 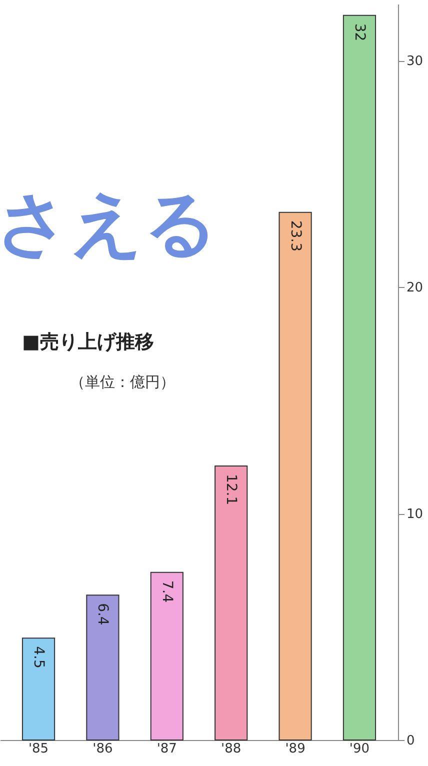 What do you see at coordinates (166, 749) in the screenshot?
I see `x-tick-label: '87` at bounding box center [166, 749].